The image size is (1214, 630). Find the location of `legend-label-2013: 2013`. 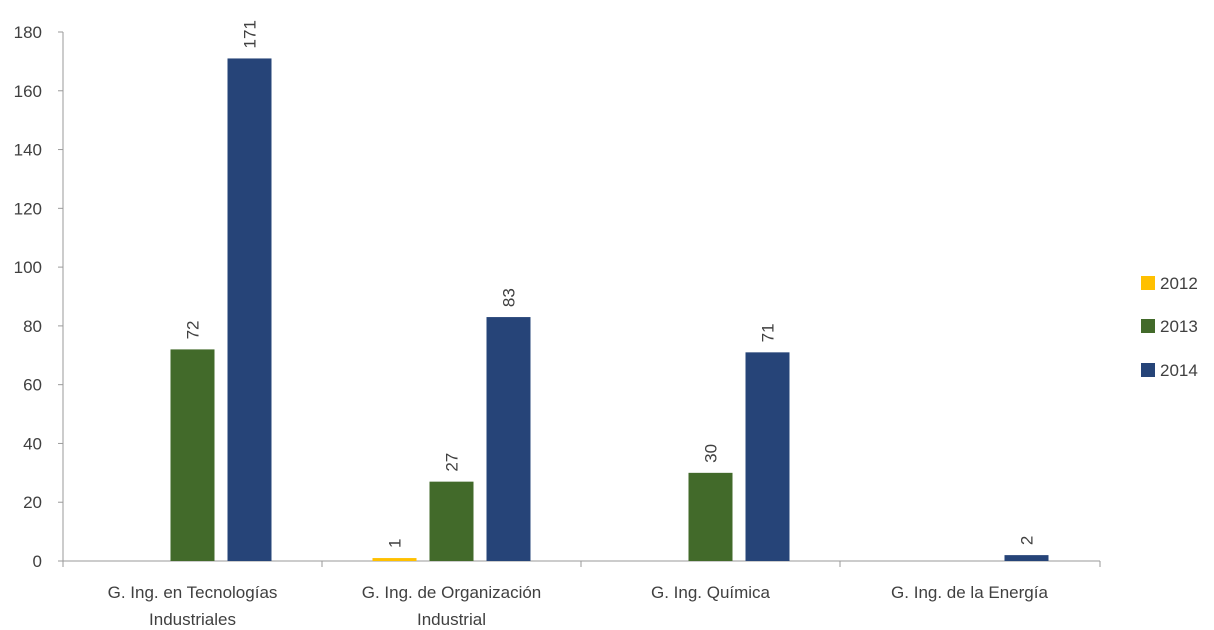

legend-label-2013: 2013 is located at coordinates (1179, 326).